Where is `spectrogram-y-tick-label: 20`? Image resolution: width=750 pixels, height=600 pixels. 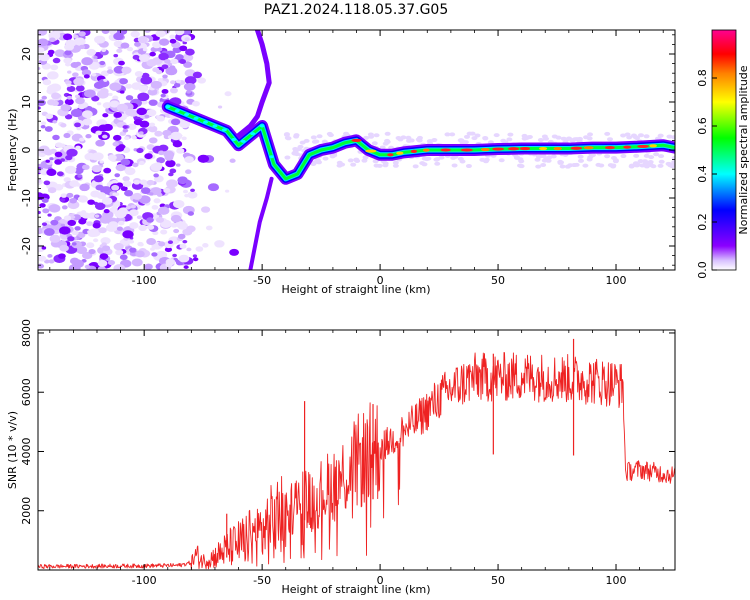 spectrogram-y-tick-label: 20 is located at coordinates (26, 54).